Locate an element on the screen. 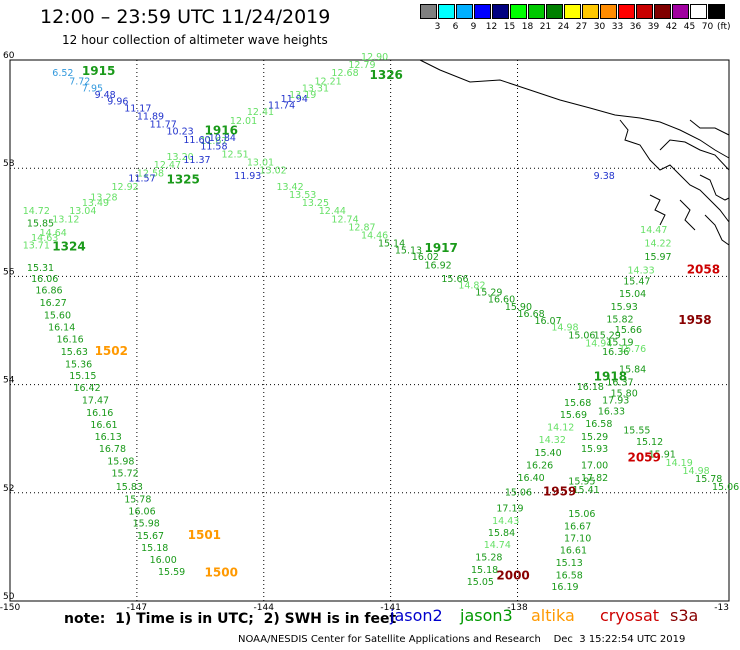 This screenshot has height=650, width=740. jason3-swh-value: 17.82 is located at coordinates (594, 478).